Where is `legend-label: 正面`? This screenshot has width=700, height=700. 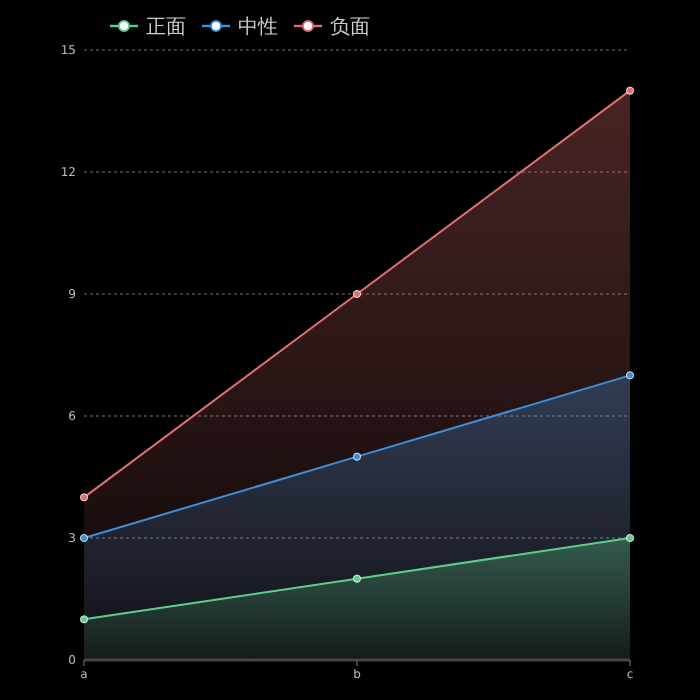
legend-label: 正面 is located at coordinates (166, 28).